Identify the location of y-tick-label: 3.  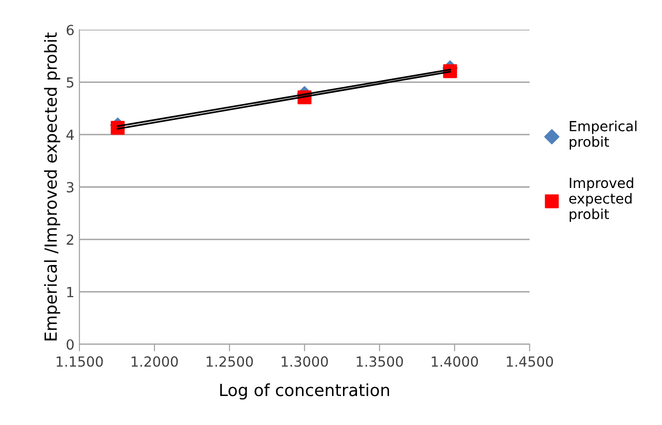
(70, 187).